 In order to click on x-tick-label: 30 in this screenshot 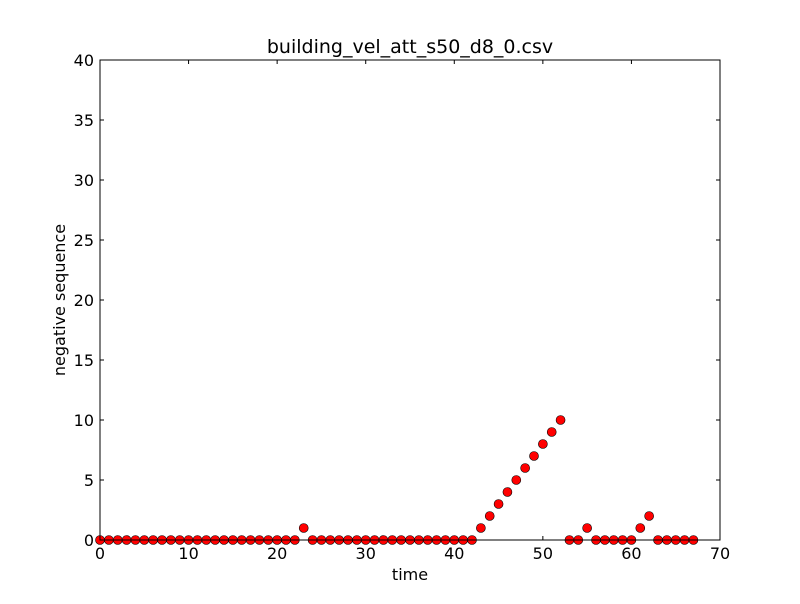, I will do `click(366, 553)`.